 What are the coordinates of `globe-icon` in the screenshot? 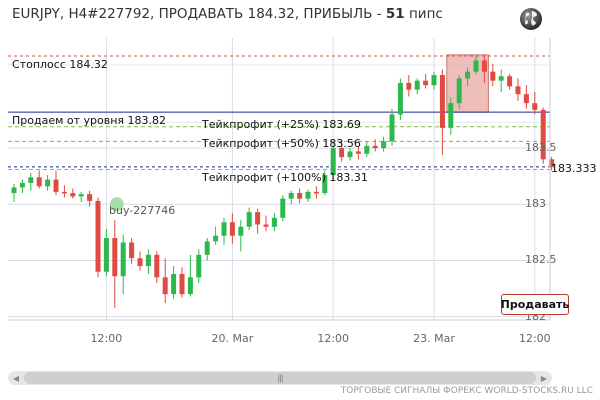 It's located at (531, 19).